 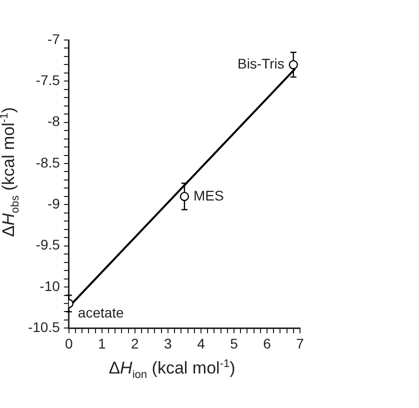 What do you see at coordinates (172, 370) in the screenshot?
I see `x-axis-title: ΔH$_{ion}$ (kcal mol$^{-1}$)` at bounding box center [172, 370].